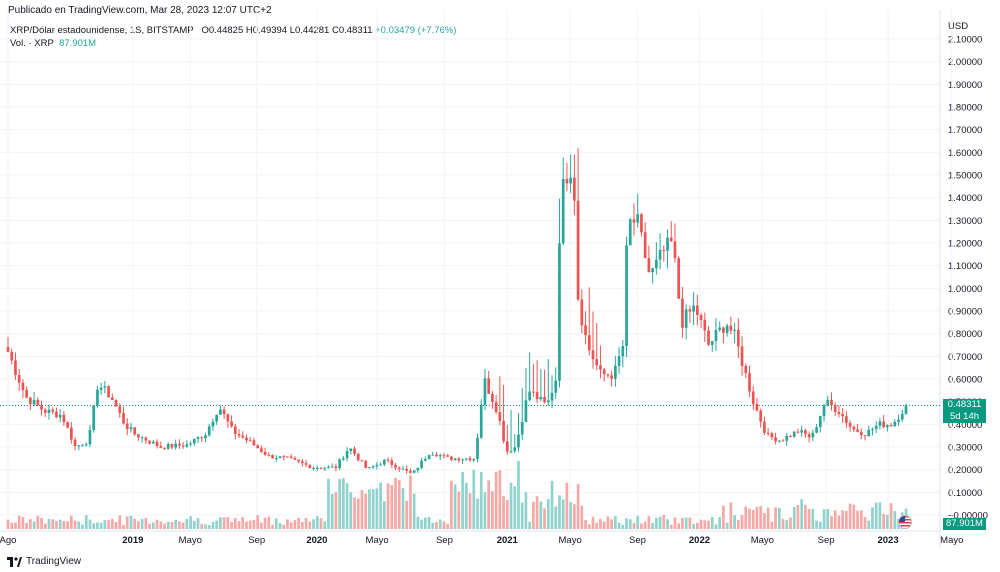  I want to click on tradingview-logo: TradingView, so click(44, 561).